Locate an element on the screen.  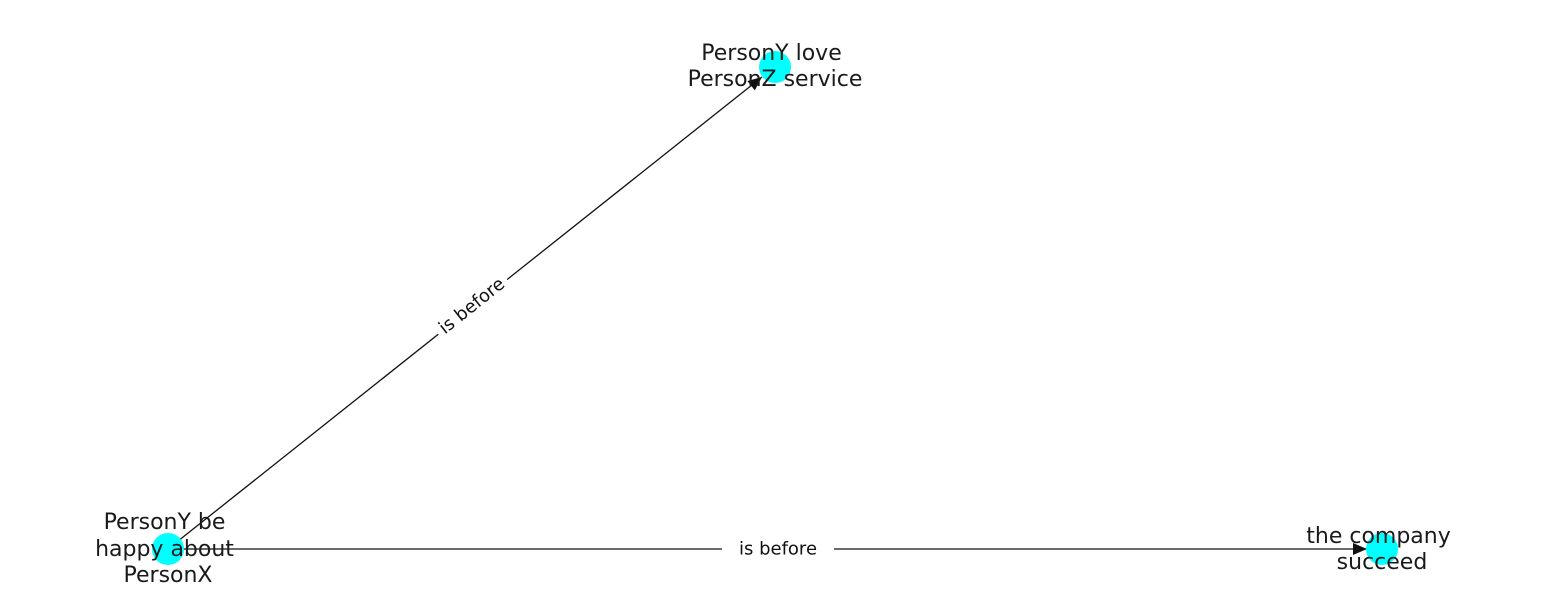
node-label-n0: PersonY be happy about PersonX is located at coordinates (168, 549).